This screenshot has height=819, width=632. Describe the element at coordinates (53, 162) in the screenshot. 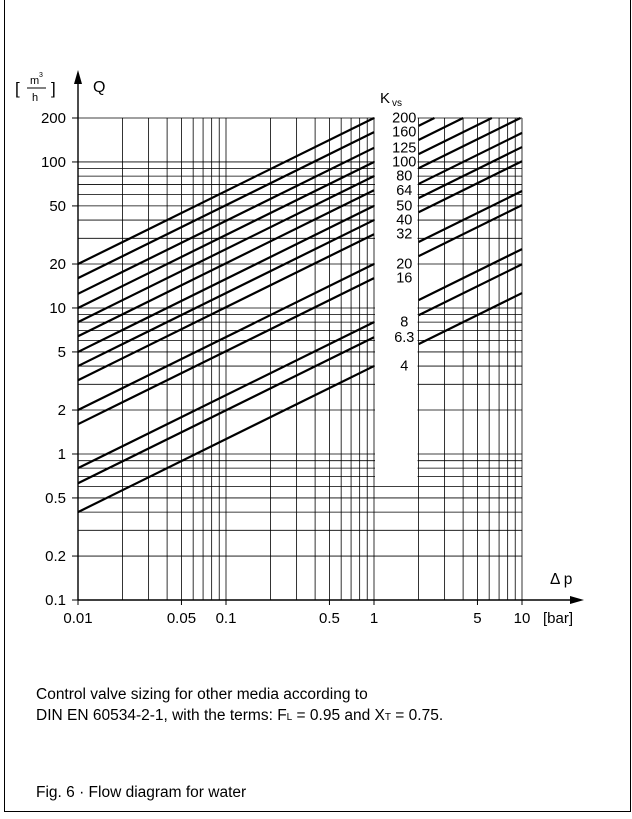

I see `y-tick-label-100: 100` at that location.